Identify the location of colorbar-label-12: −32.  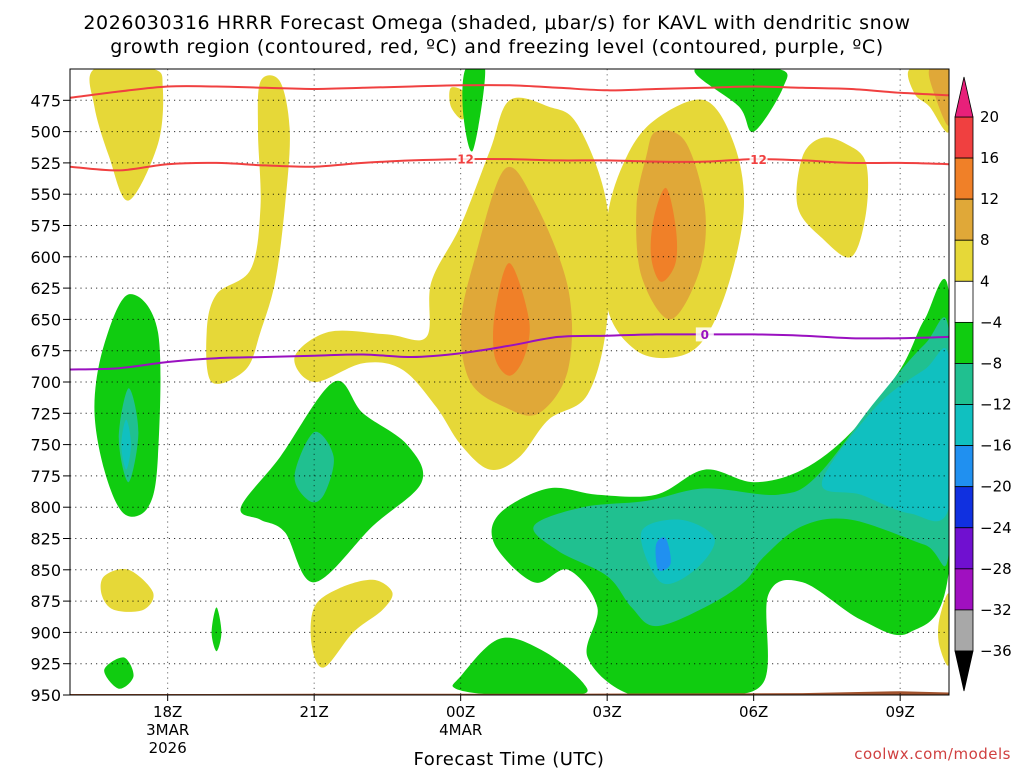
(996, 610).